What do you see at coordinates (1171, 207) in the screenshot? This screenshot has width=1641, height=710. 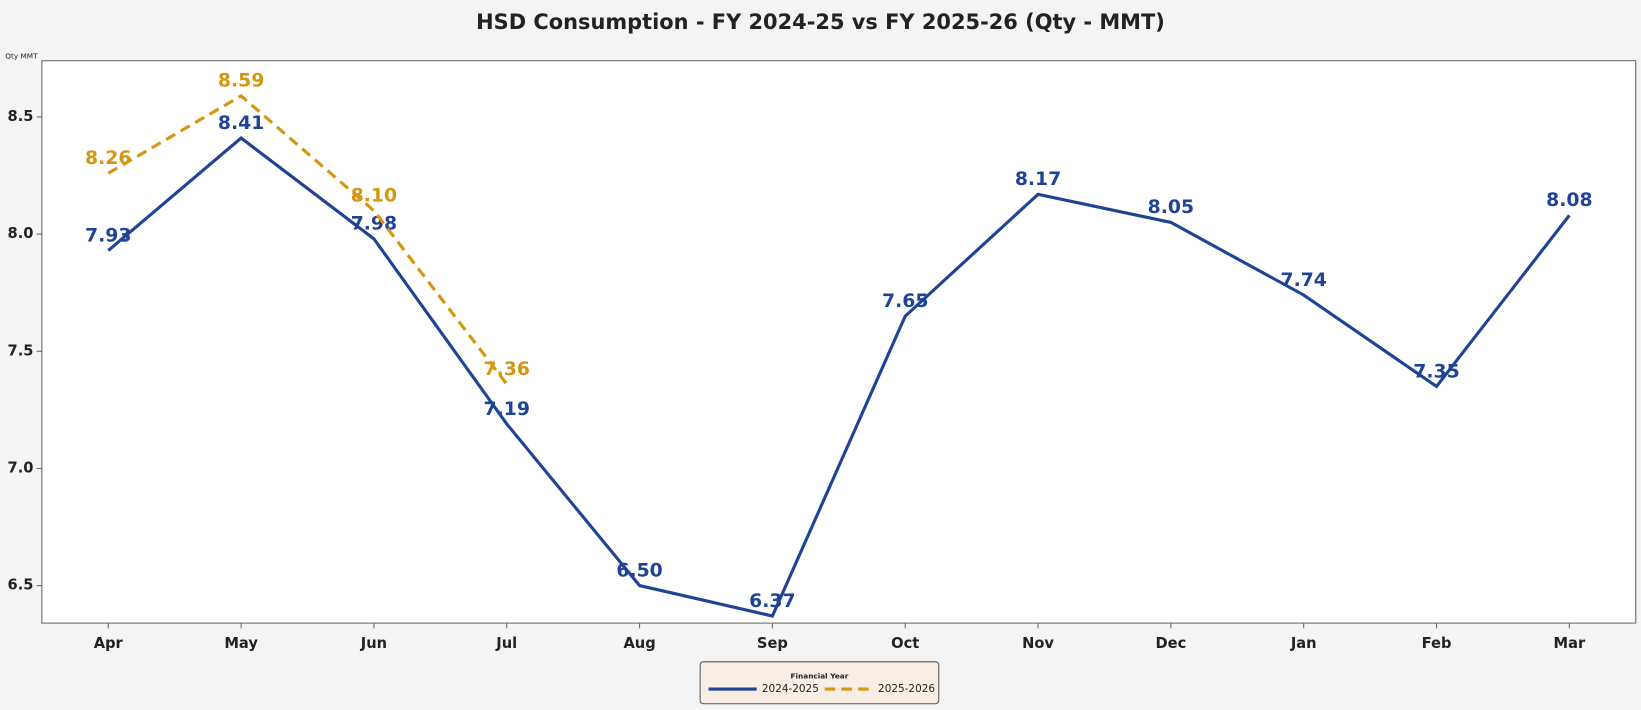 I see `data-label: 8.05` at bounding box center [1171, 207].